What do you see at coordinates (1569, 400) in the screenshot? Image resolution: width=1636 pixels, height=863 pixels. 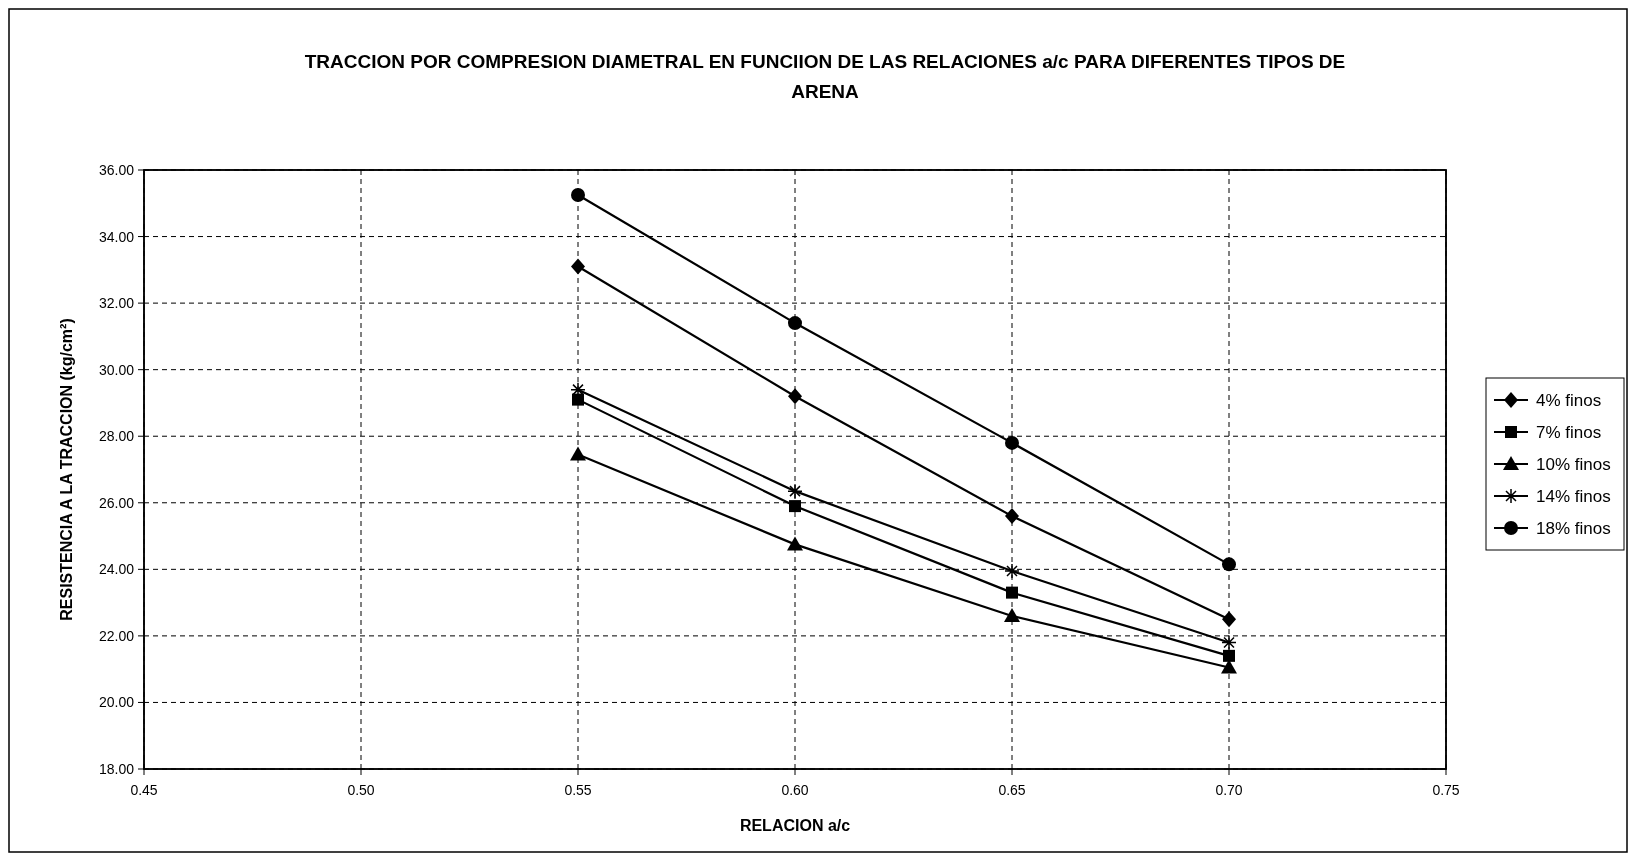 I see `legend-label: 4% finos` at bounding box center [1569, 400].